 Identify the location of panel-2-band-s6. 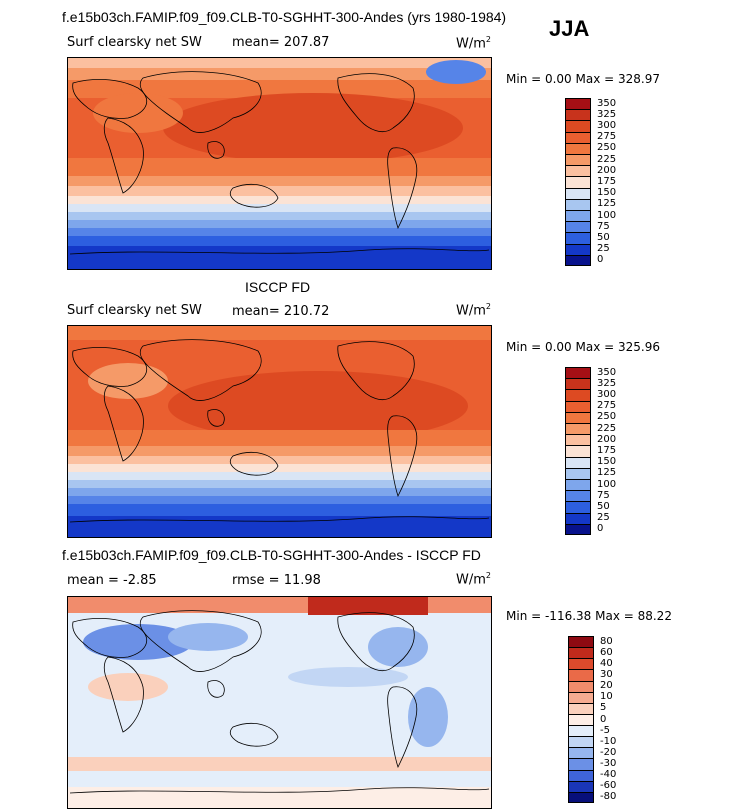
(279, 484).